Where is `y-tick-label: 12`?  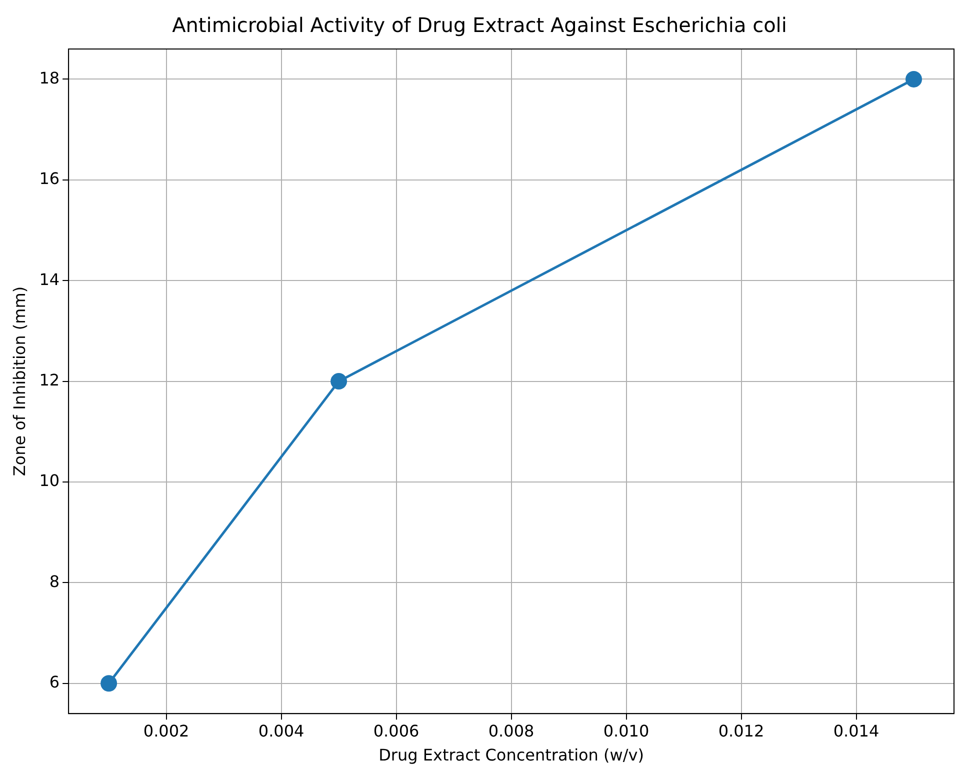 y-tick-label: 12 is located at coordinates (49, 380).